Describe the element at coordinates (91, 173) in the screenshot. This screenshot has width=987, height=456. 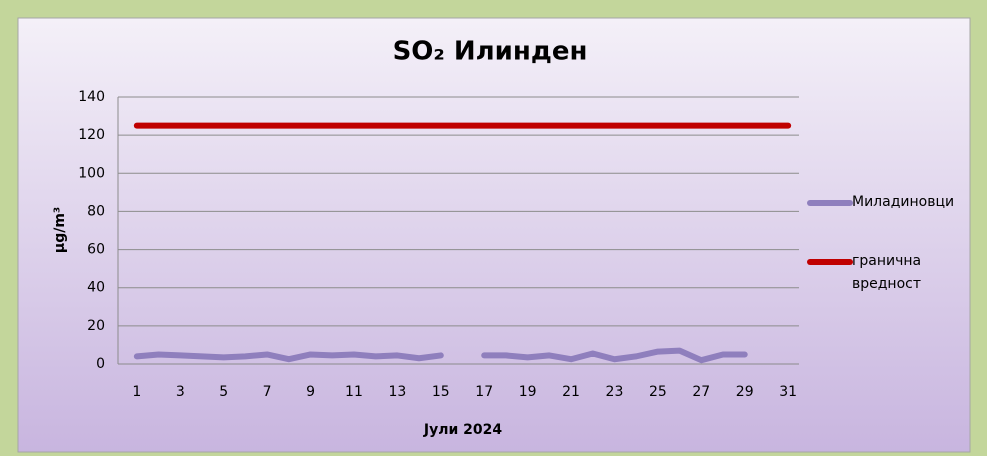
I see `y-tick-label: 100` at that location.